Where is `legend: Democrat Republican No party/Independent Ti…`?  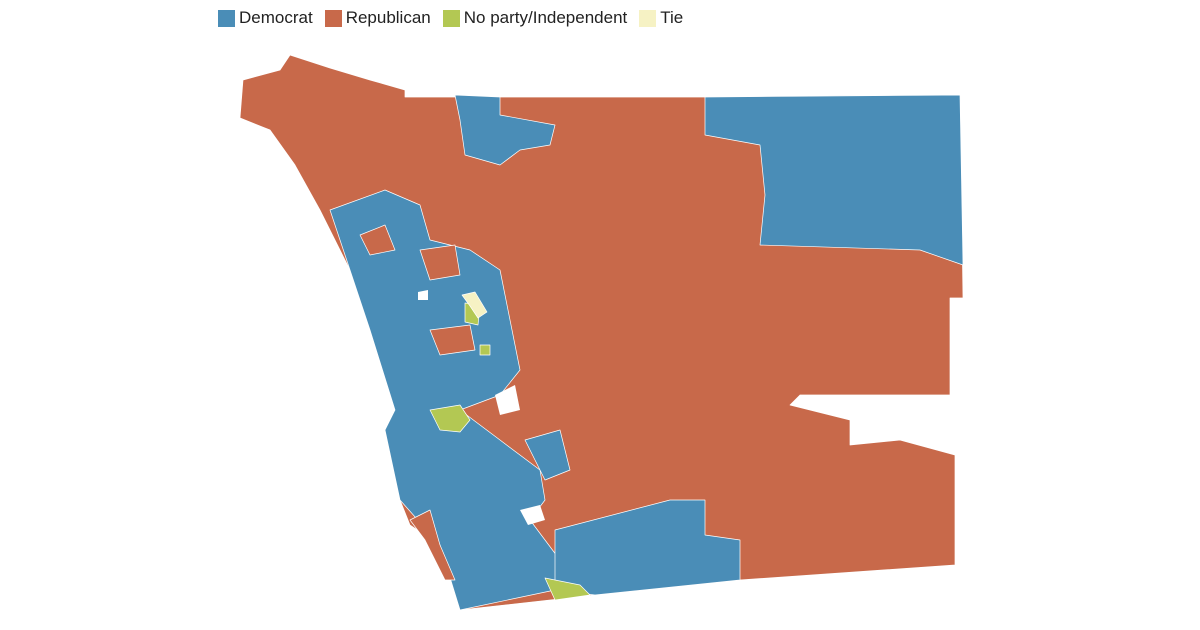 legend: Democrat Republican No party/Independent Ti… is located at coordinates (450, 18).